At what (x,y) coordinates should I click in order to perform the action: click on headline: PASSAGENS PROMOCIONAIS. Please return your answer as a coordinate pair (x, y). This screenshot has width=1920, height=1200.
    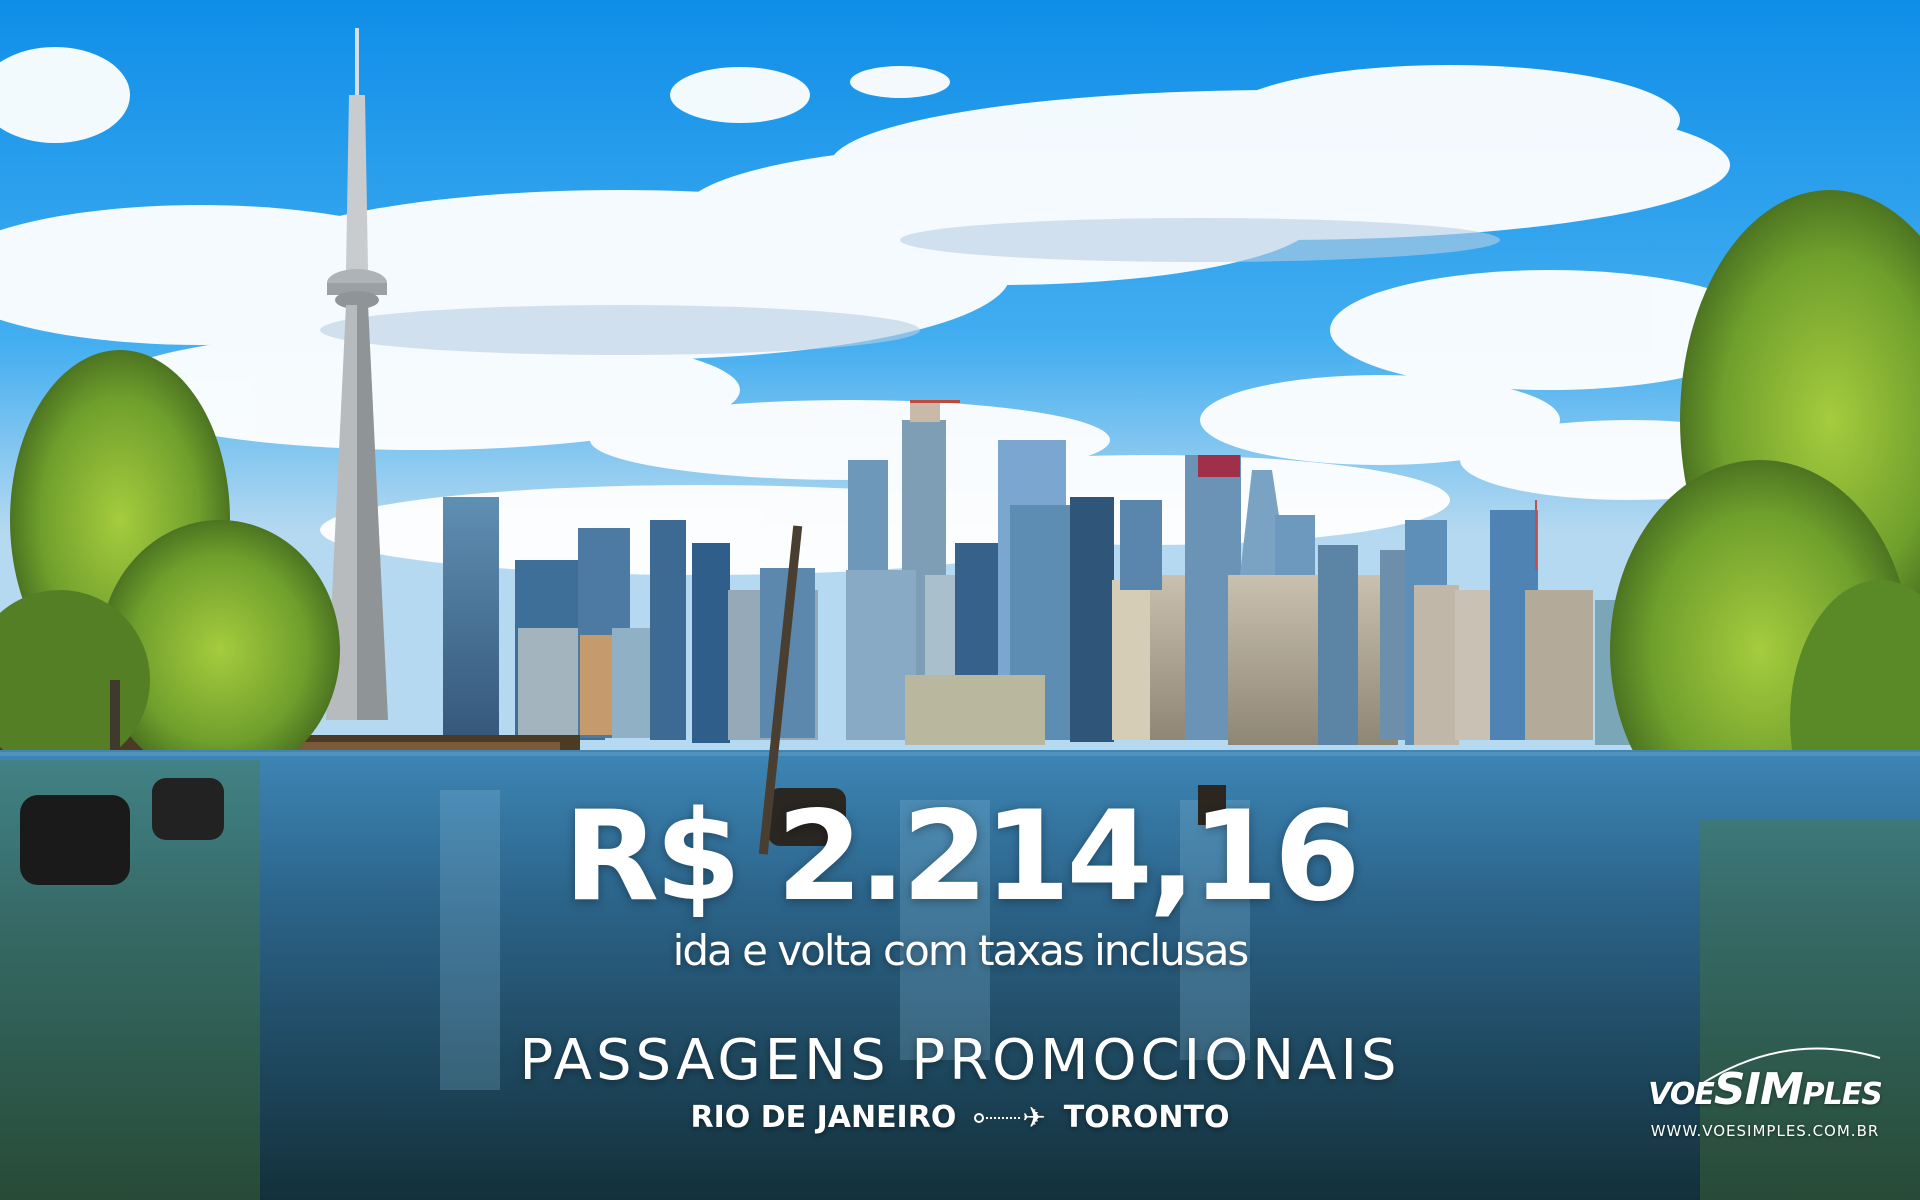
    Looking at the image, I should click on (960, 1060).